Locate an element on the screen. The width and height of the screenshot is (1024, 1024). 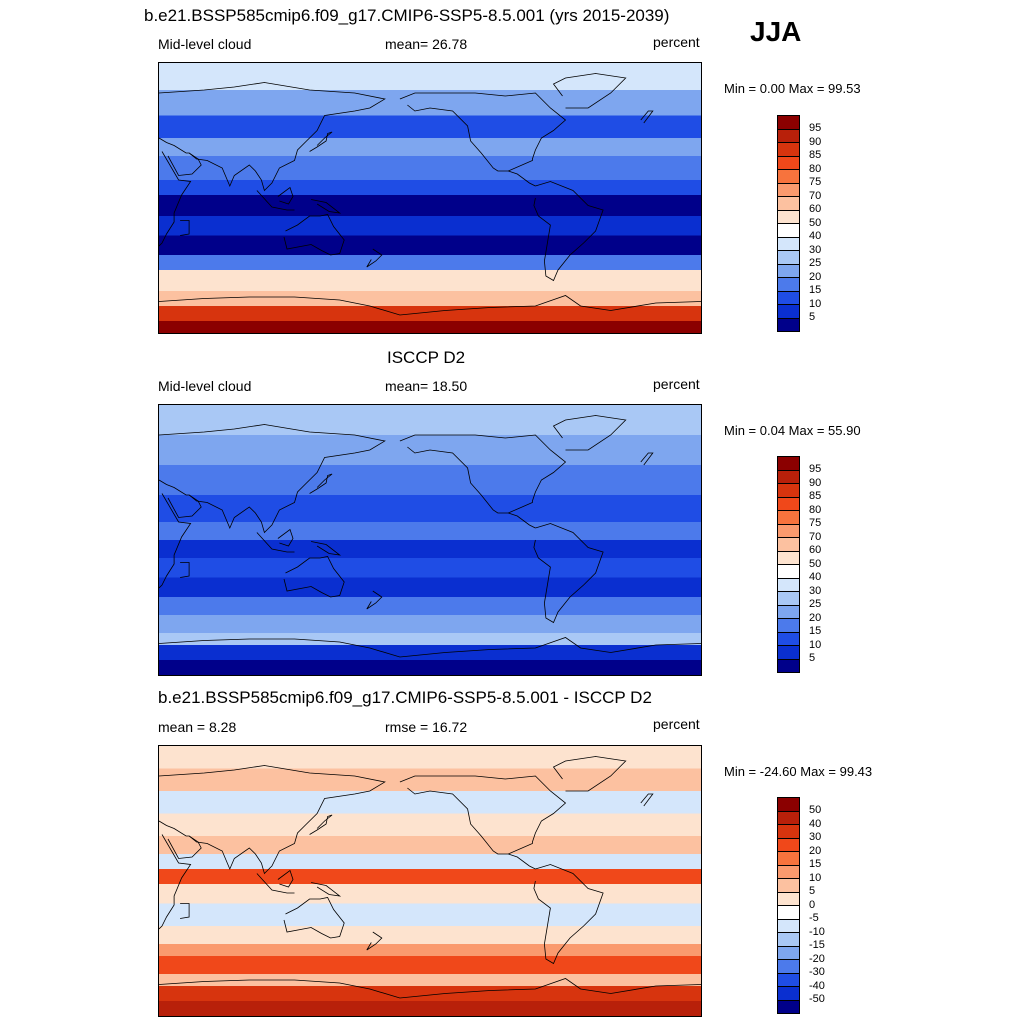
panel-2-title: ISCCP D2 is located at coordinates (426, 357).